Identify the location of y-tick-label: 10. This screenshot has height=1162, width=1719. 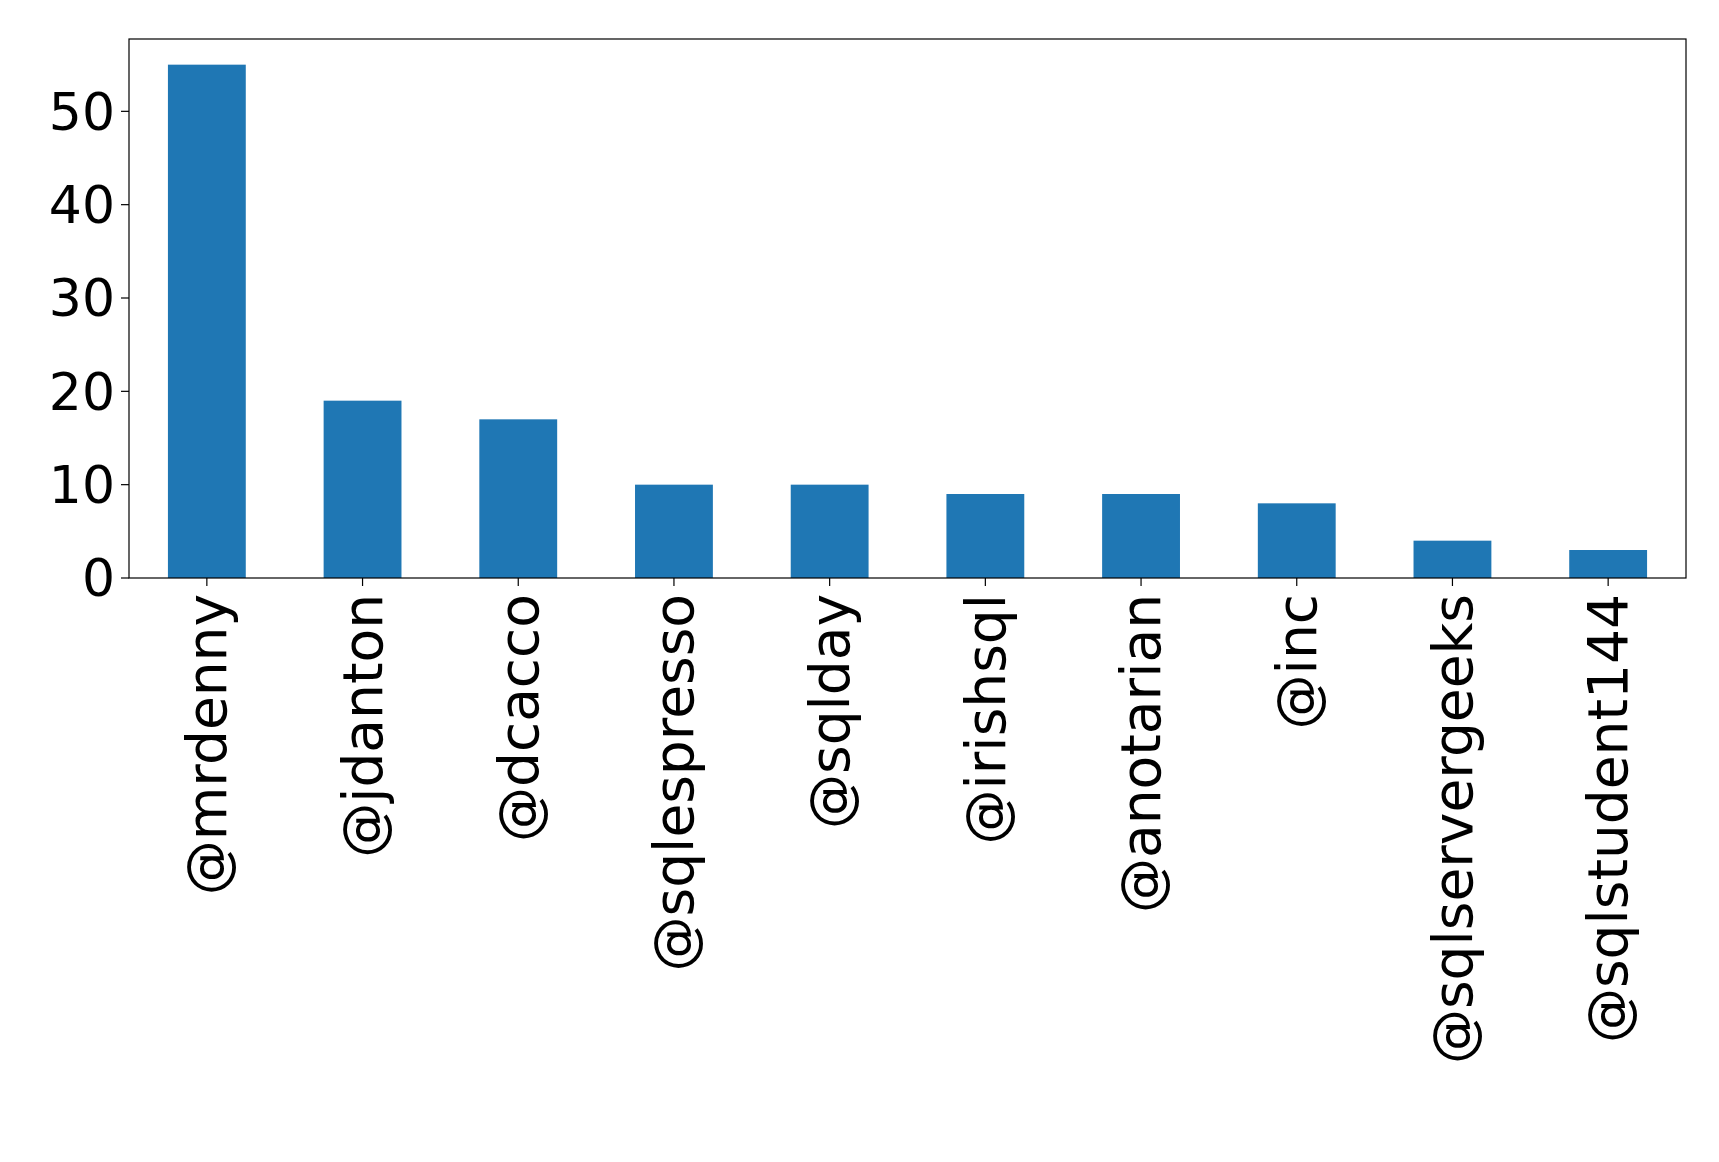
(81, 484).